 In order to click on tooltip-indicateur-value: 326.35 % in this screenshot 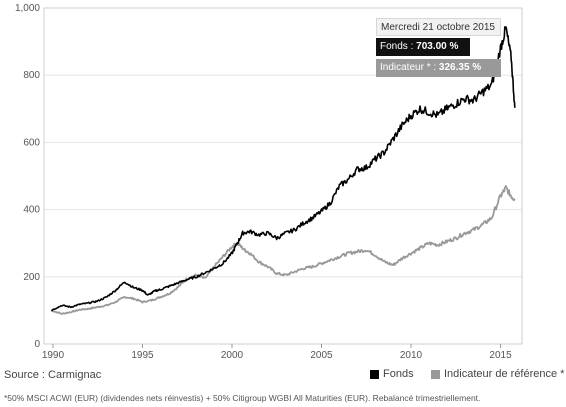, I will do `click(460, 67)`.